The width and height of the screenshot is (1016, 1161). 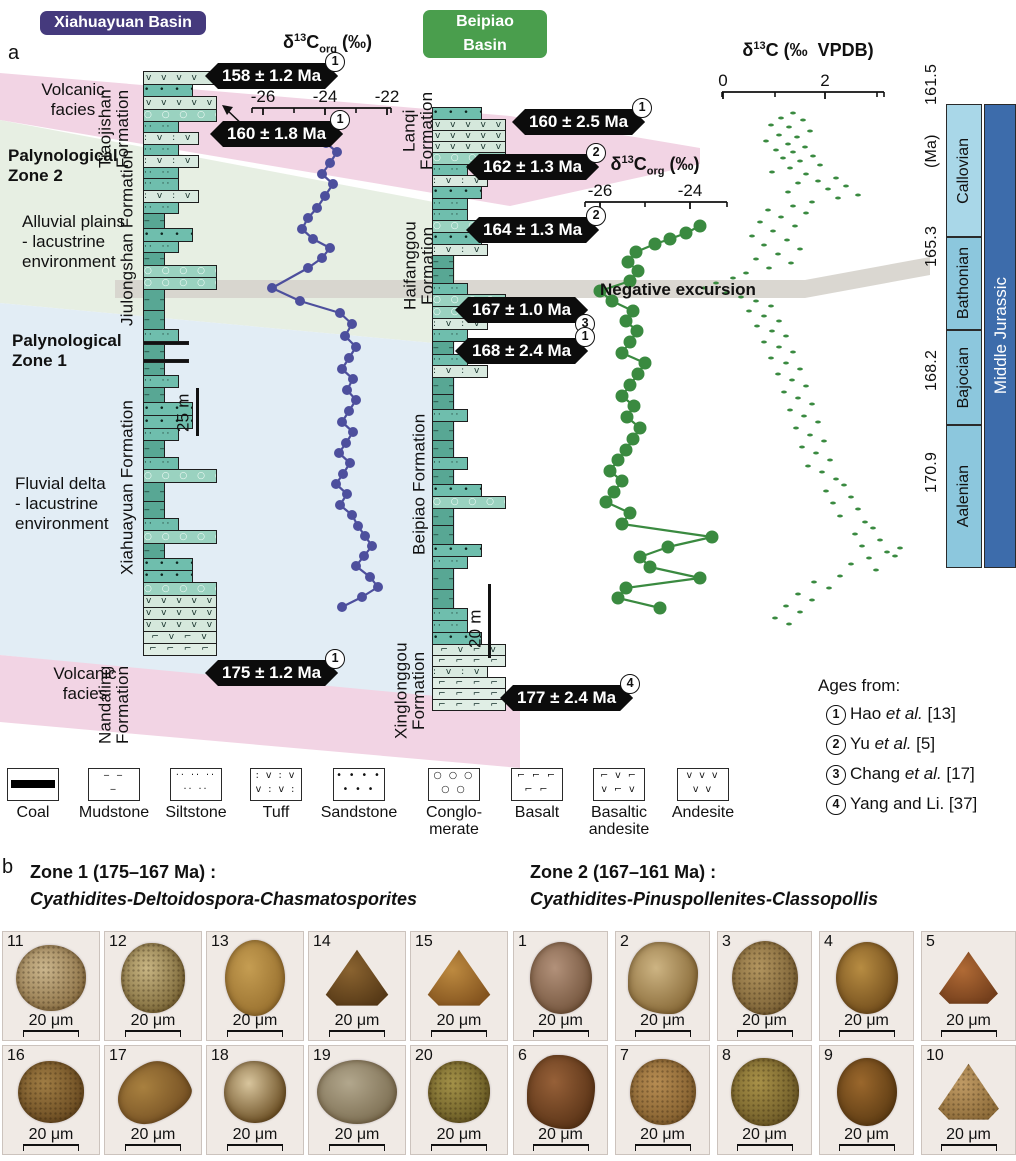 I want to click on scale-20m-bar, so click(x=489, y=621).